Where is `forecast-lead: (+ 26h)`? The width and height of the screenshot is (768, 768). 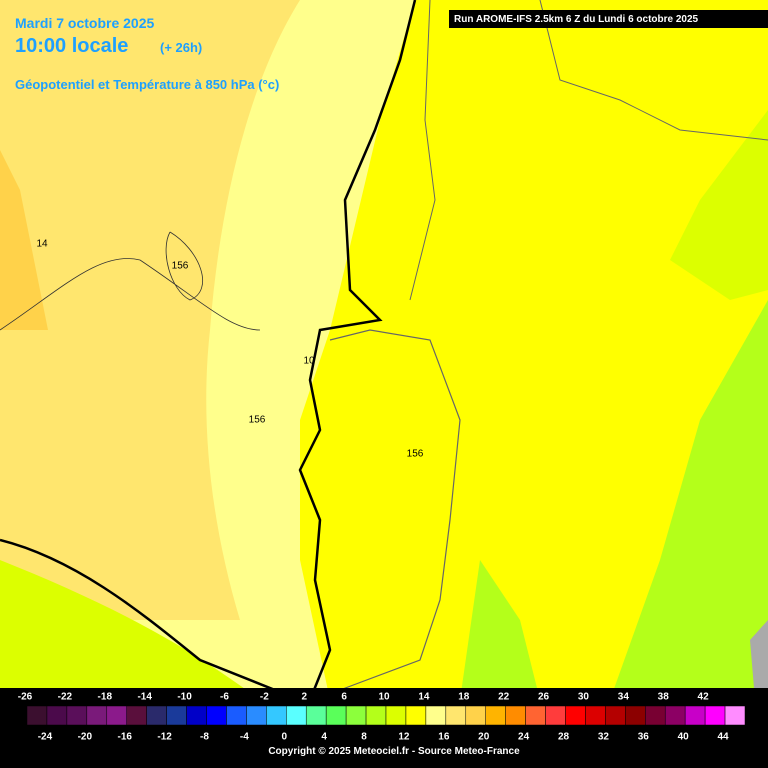
forecast-lead: (+ 26h) is located at coordinates (181, 47).